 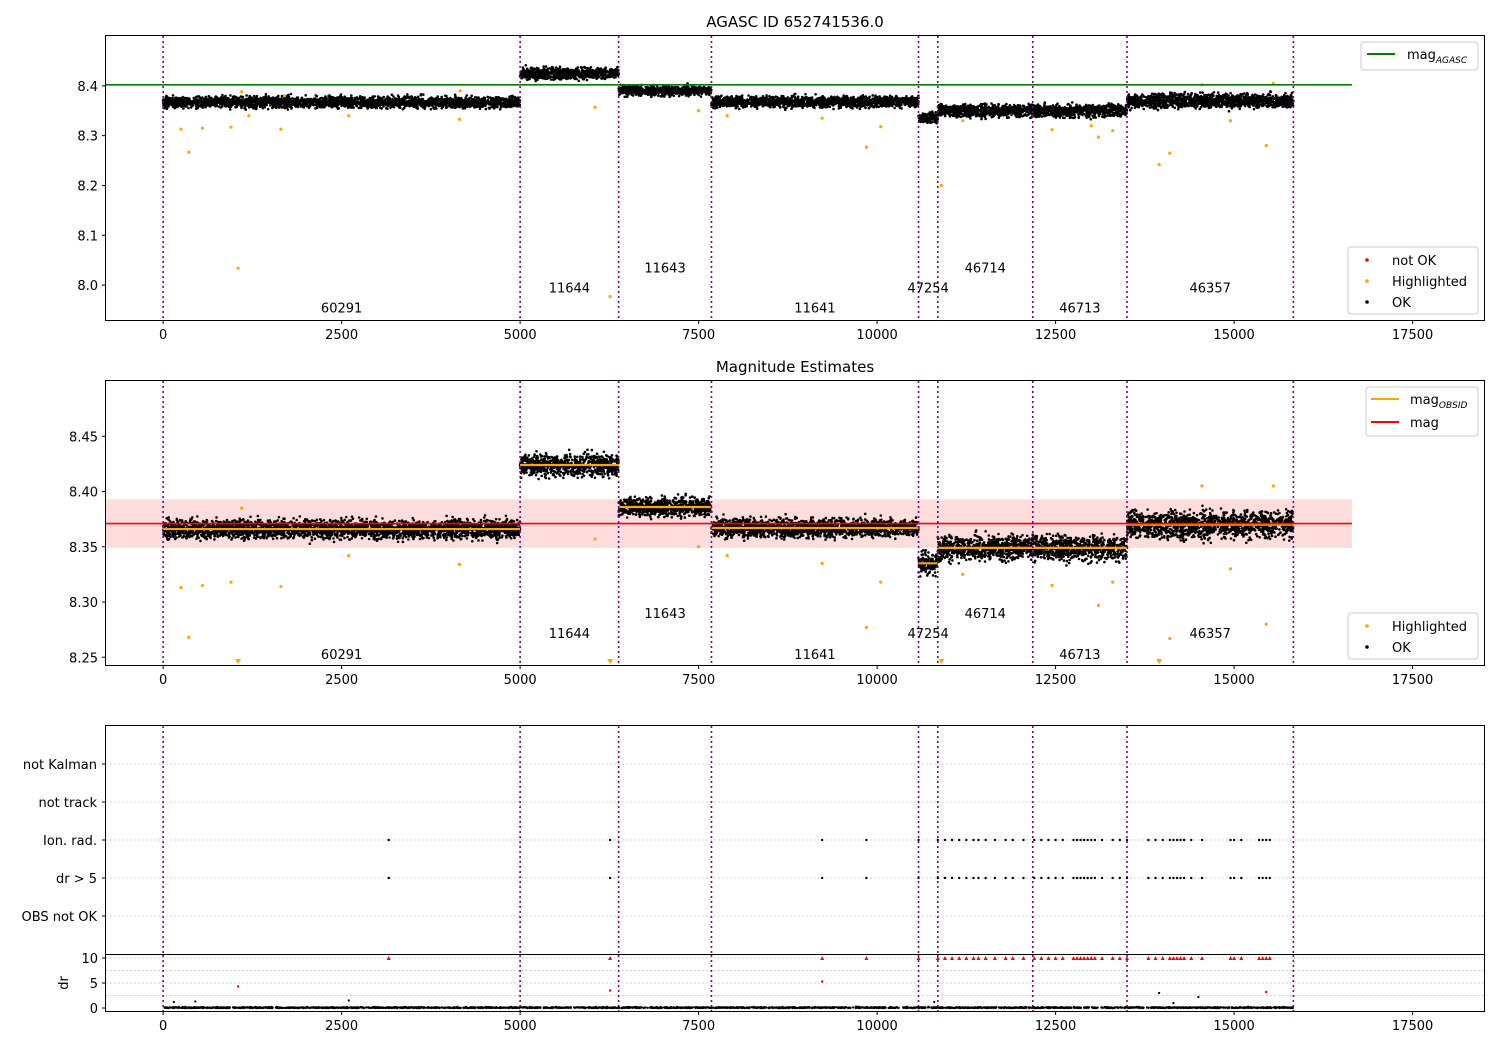 I want to click on legend-frame, so click(x=1419, y=56).